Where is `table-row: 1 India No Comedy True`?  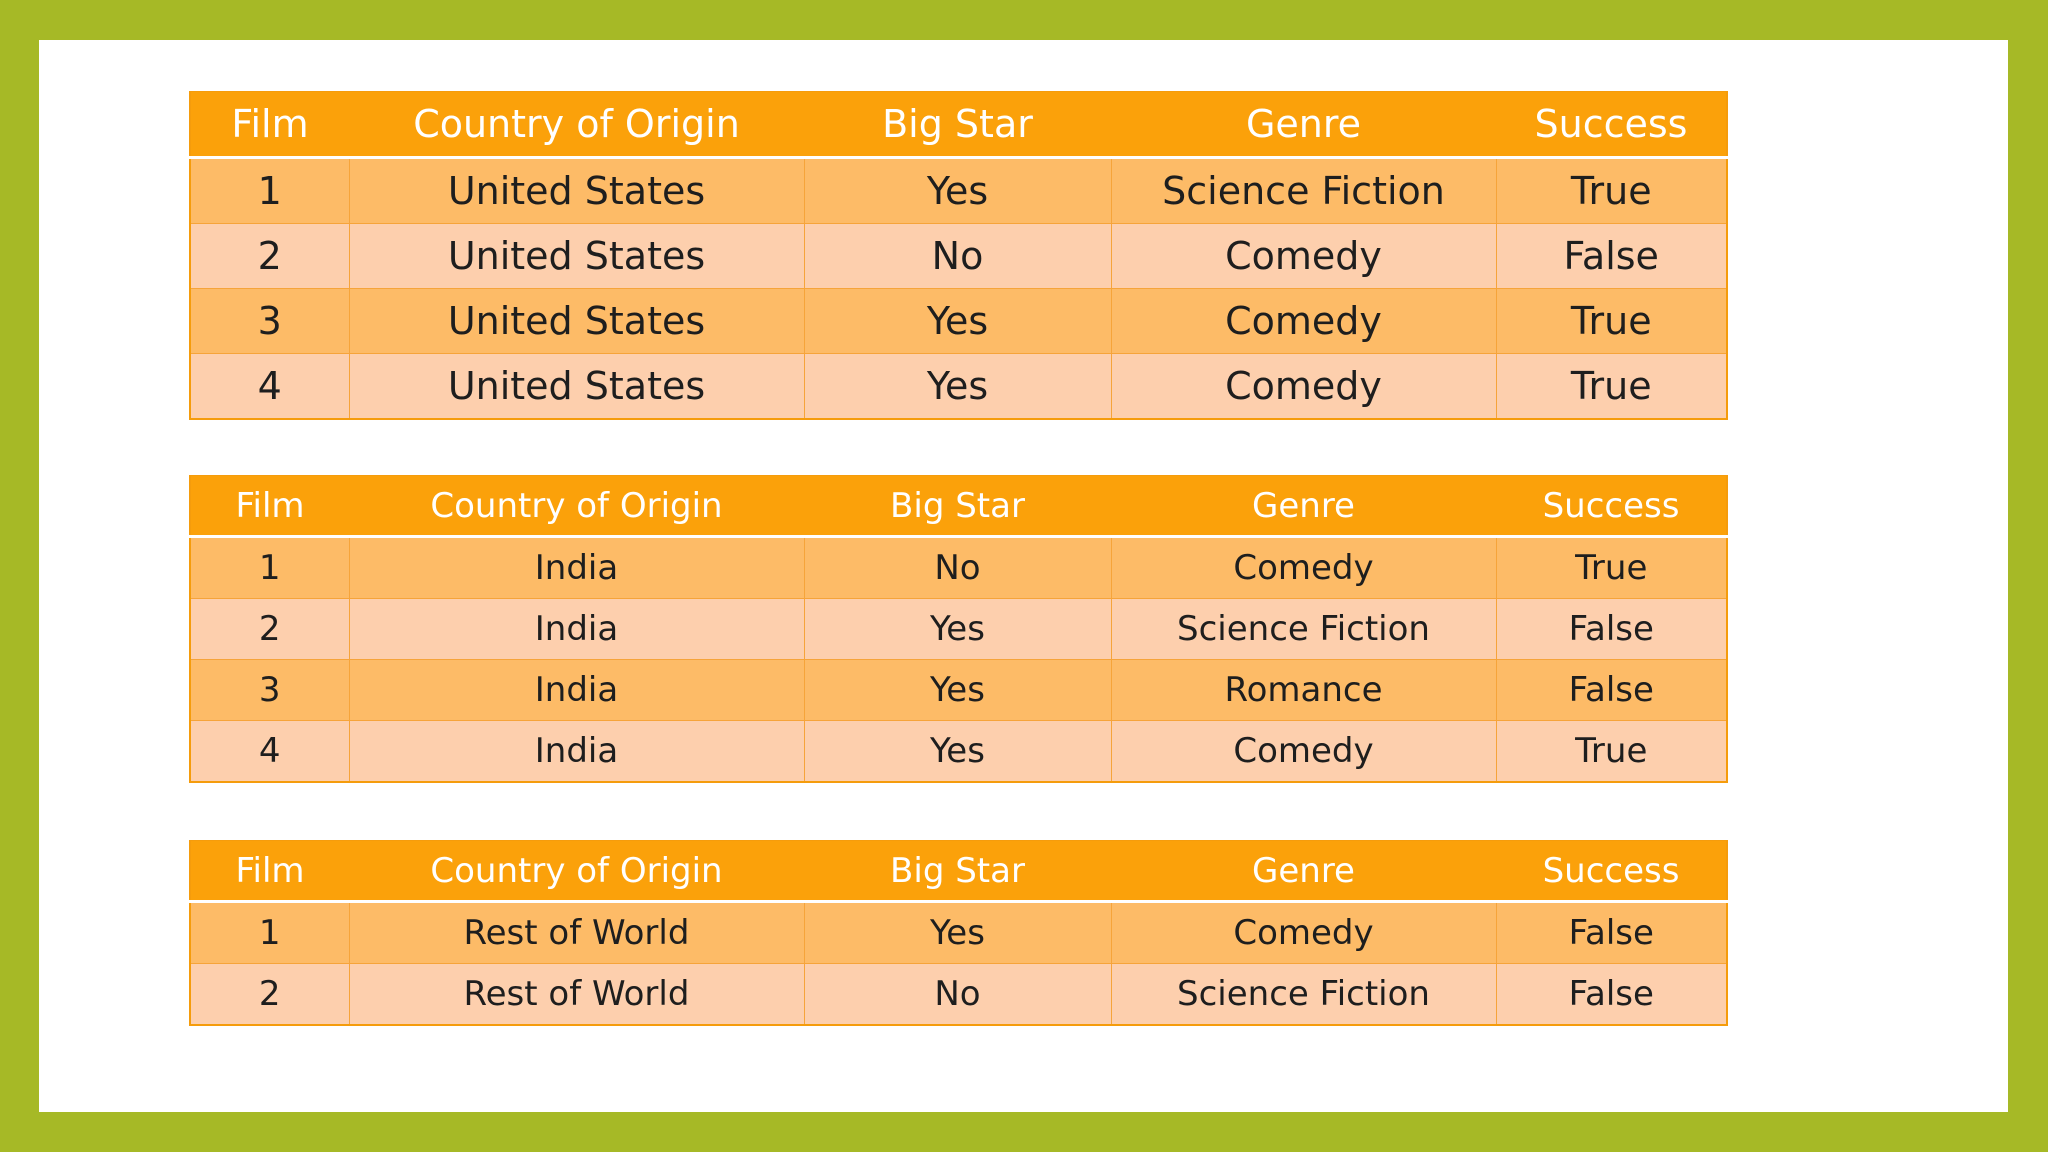 table-row: 1 India No Comedy True is located at coordinates (958, 567).